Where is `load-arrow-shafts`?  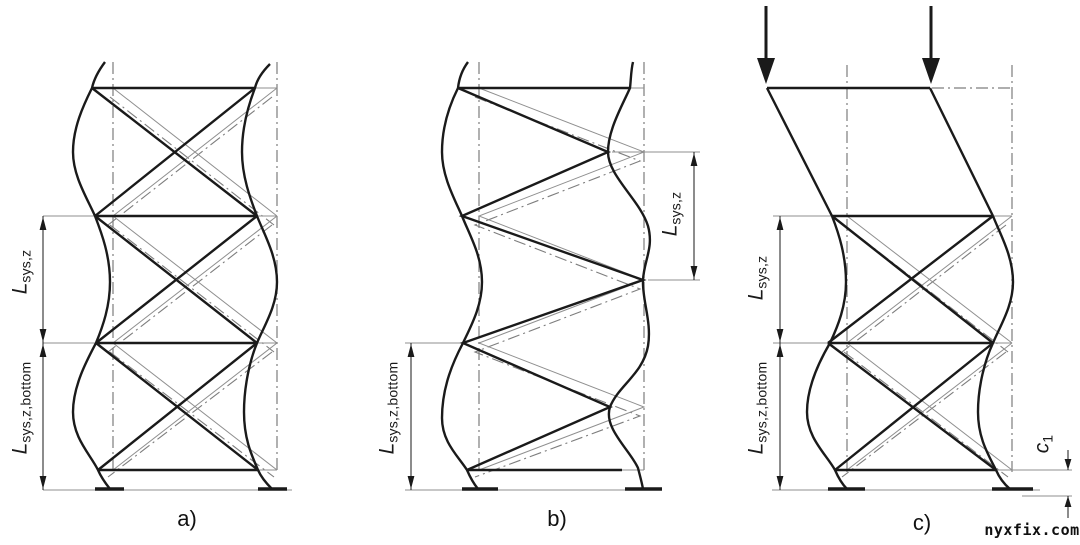 load-arrow-shafts is located at coordinates (848, 32).